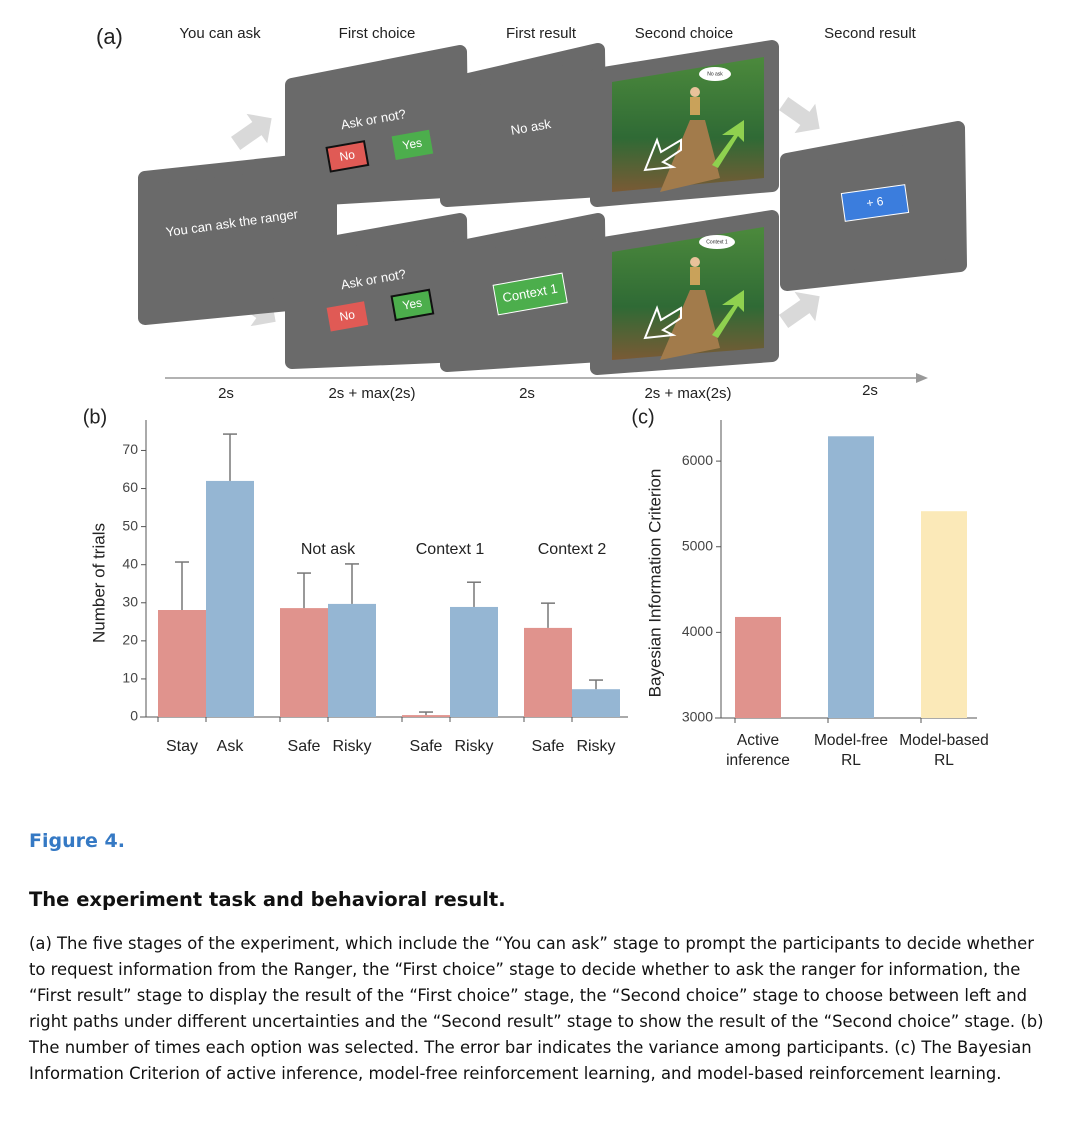 This screenshot has width=1080, height=1133. What do you see at coordinates (697, 717) in the screenshot?
I see `y-tick-label: 3000` at bounding box center [697, 717].